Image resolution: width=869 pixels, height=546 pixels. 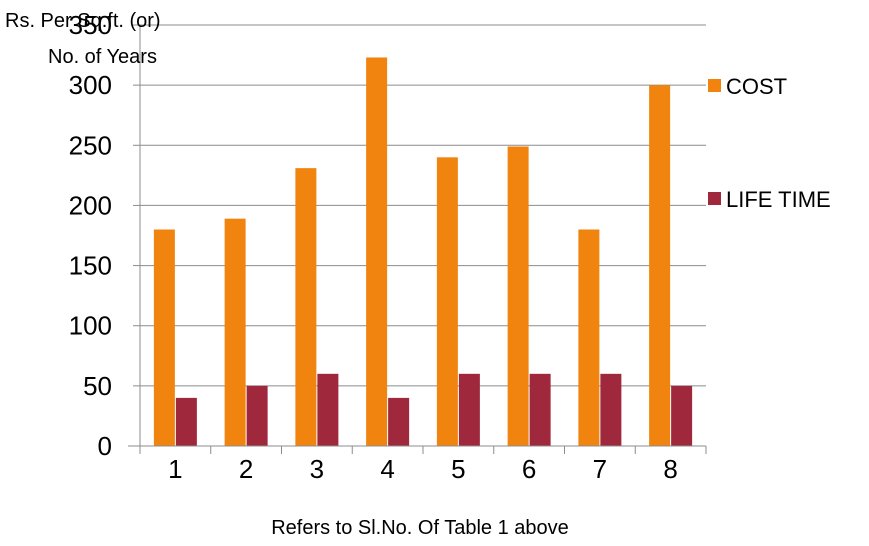 I want to click on y-tick-label: 250, so click(x=90, y=145).